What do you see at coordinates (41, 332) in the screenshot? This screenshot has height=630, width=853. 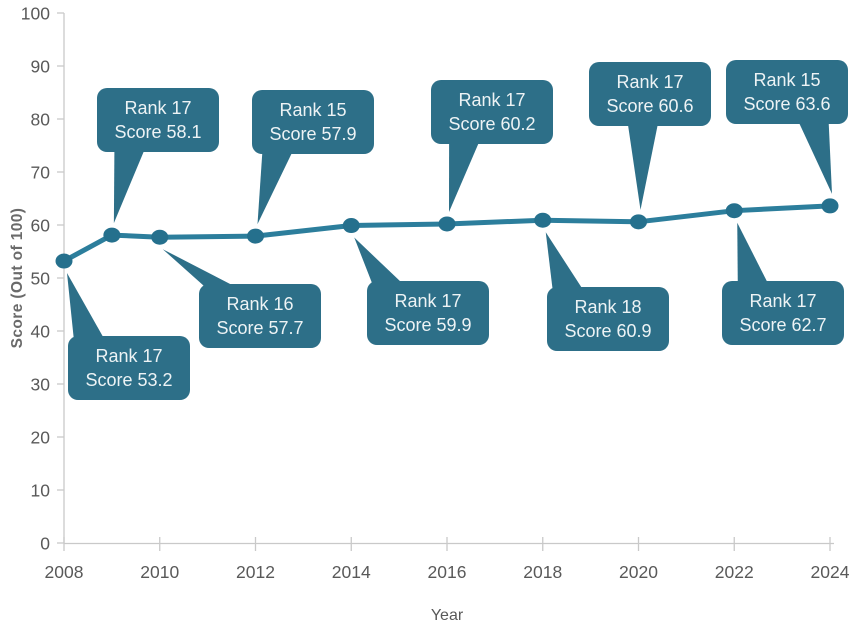 I see `y-tick-label: 40` at bounding box center [41, 332].